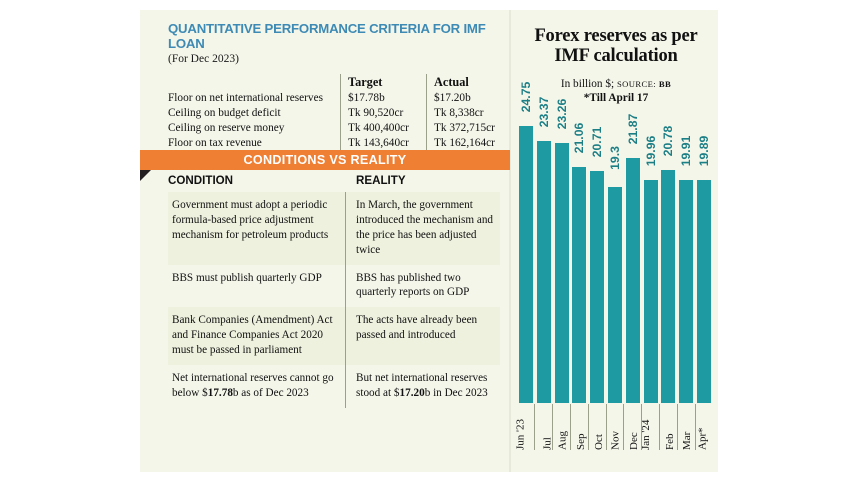 The width and height of the screenshot is (857, 482). I want to click on bar-slot: 19.91, so click(686, 257).